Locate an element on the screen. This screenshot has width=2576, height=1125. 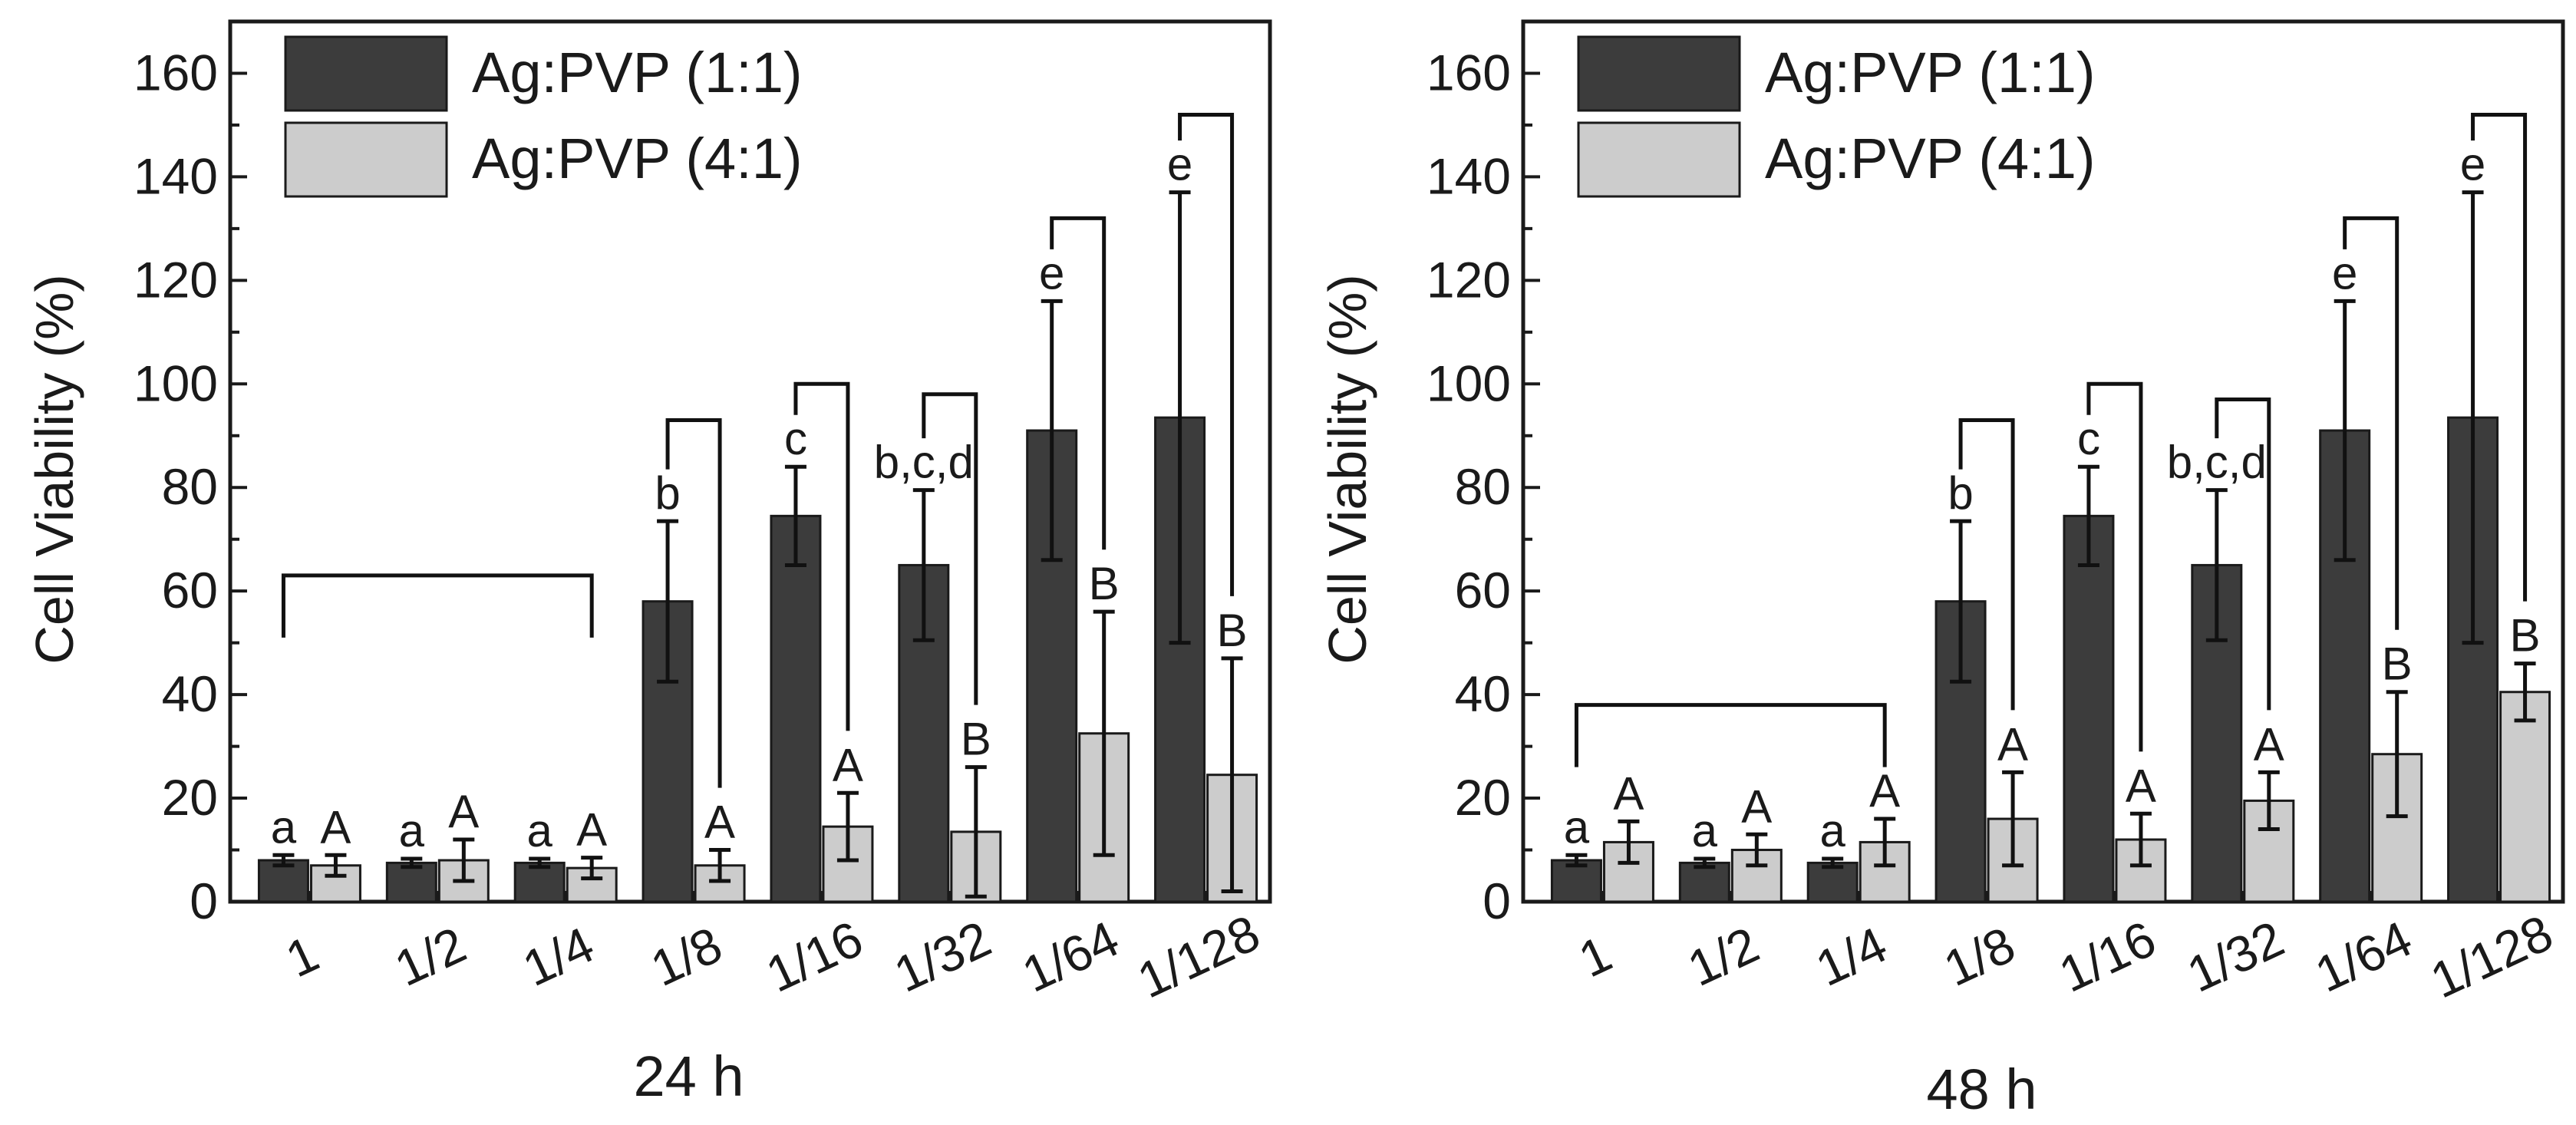
x-axis-label: 48 h is located at coordinates (1982, 1089).